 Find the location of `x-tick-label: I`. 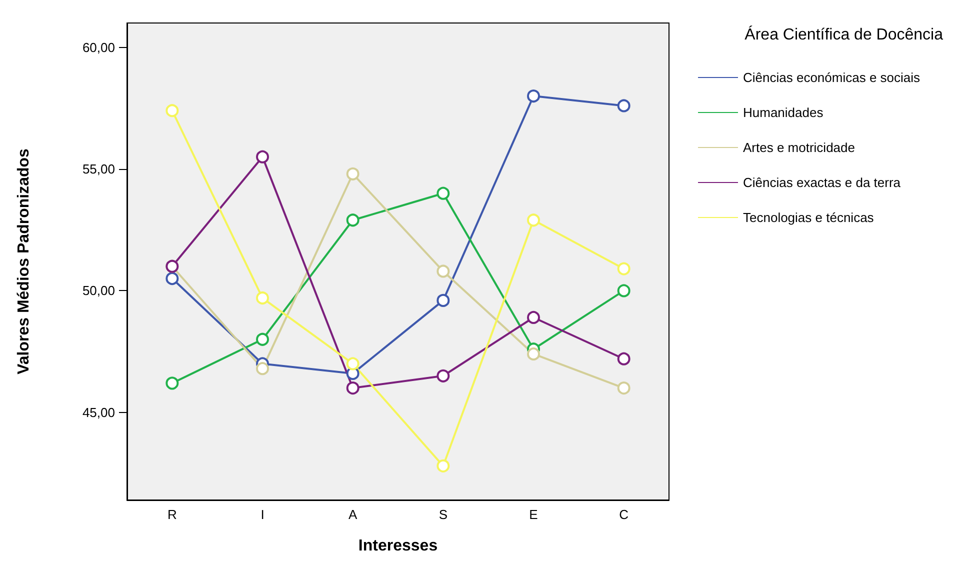

x-tick-label: I is located at coordinates (262, 514).